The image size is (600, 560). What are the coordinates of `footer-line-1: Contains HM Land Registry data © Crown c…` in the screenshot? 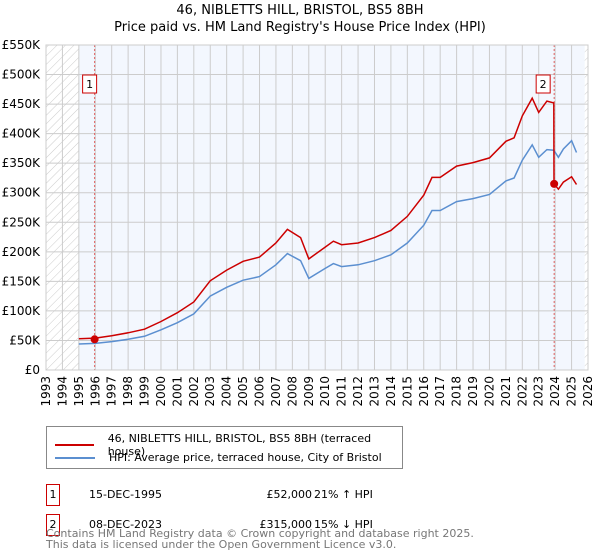 It's located at (260, 533).